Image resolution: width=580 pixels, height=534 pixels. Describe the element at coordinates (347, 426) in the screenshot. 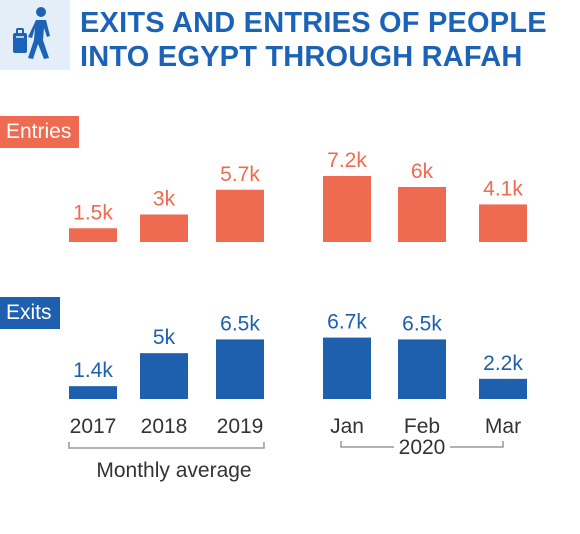

I see `x-tick-label: Jan` at that location.